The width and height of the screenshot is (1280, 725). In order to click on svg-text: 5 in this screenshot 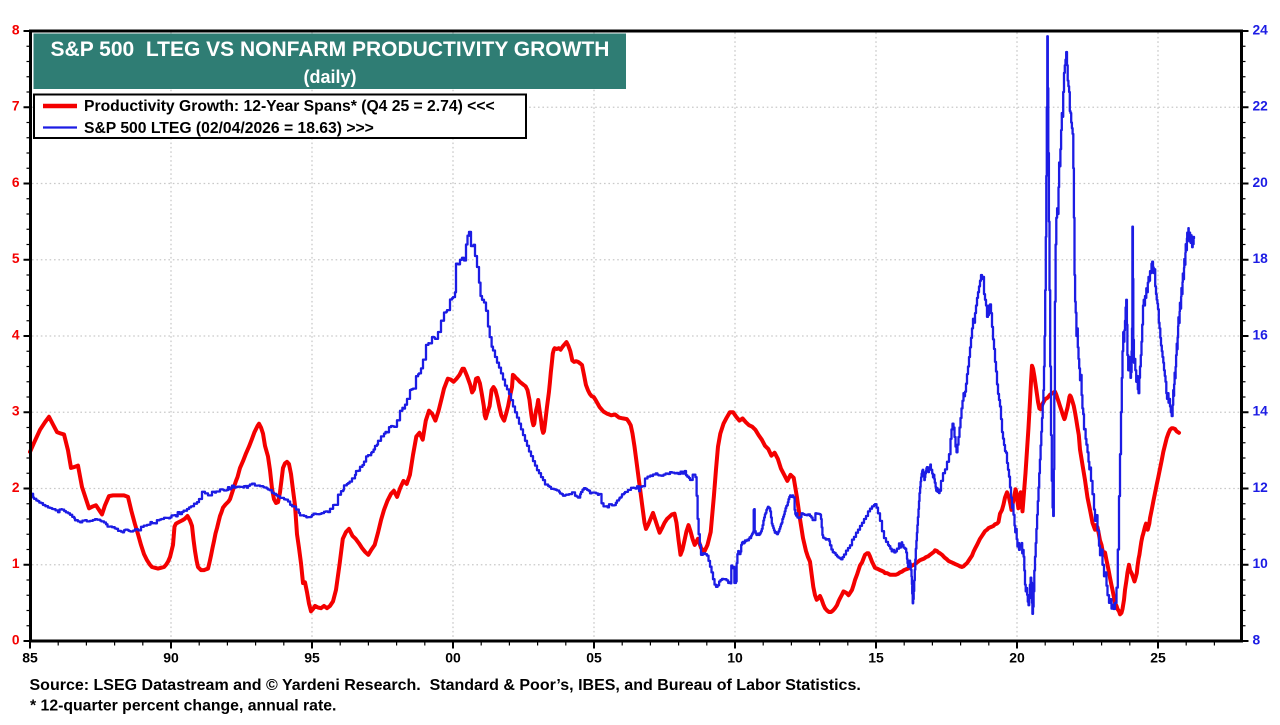, I will do `click(16, 258)`.